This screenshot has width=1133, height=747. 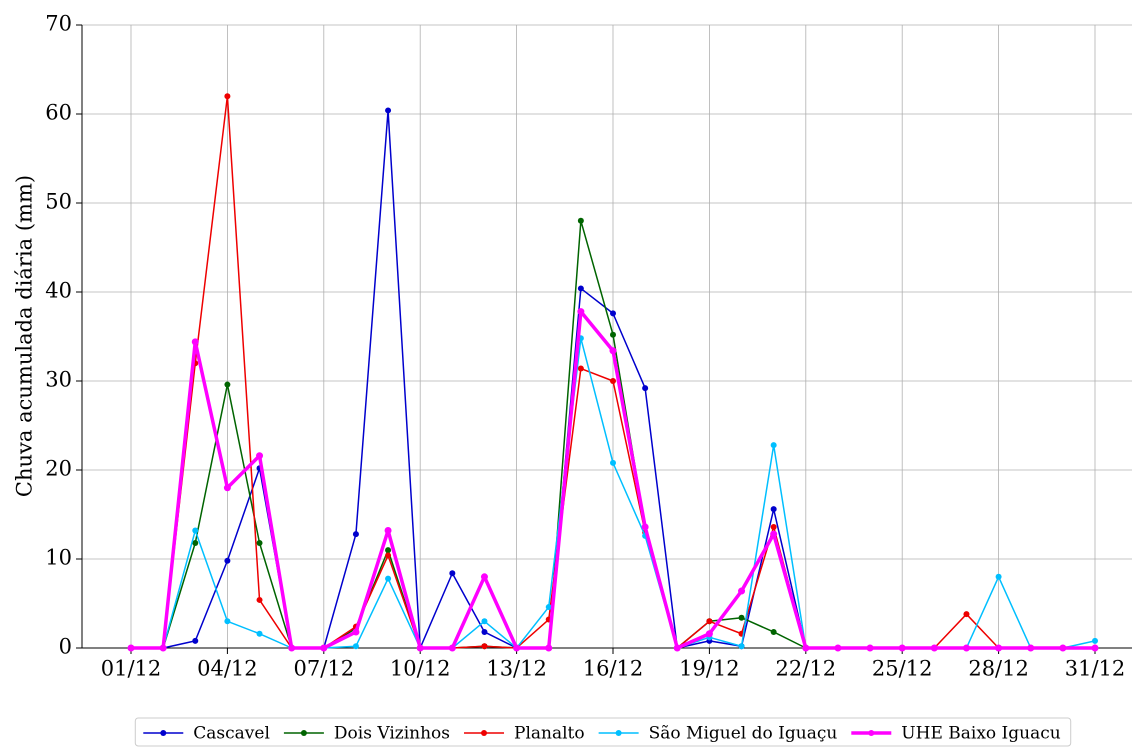 What do you see at coordinates (709, 669) in the screenshot?
I see `x-tick-label: 19/12` at bounding box center [709, 669].